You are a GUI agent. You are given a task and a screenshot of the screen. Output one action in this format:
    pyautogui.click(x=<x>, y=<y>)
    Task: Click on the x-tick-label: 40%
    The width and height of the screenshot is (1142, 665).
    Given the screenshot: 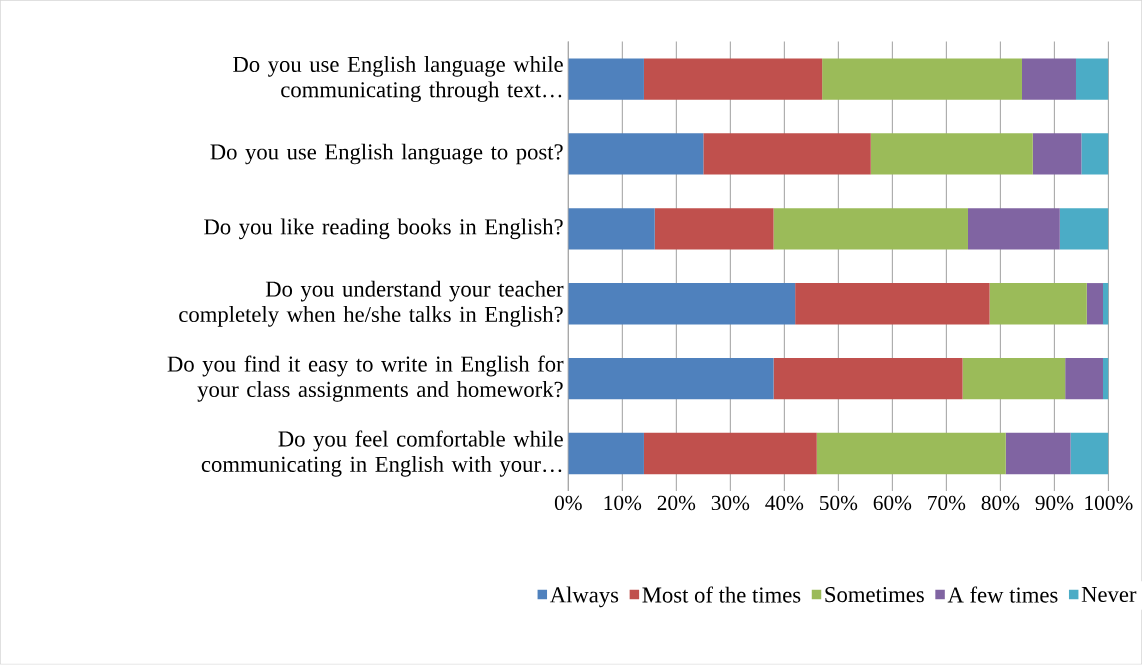 What is the action you would take?
    pyautogui.click(x=784, y=503)
    